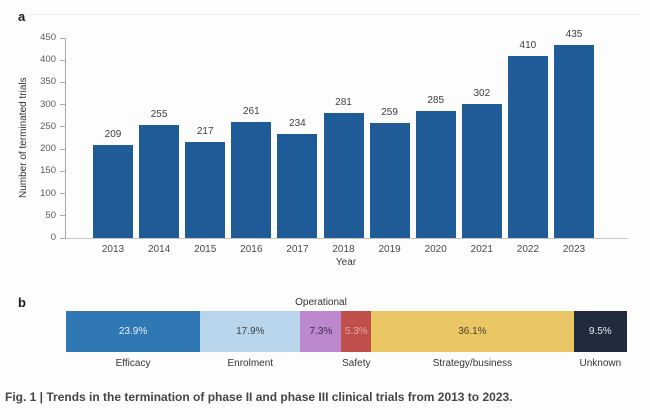  Describe the element at coordinates (133, 331) in the screenshot. I see `segment-efficacy: 23.9%` at that location.